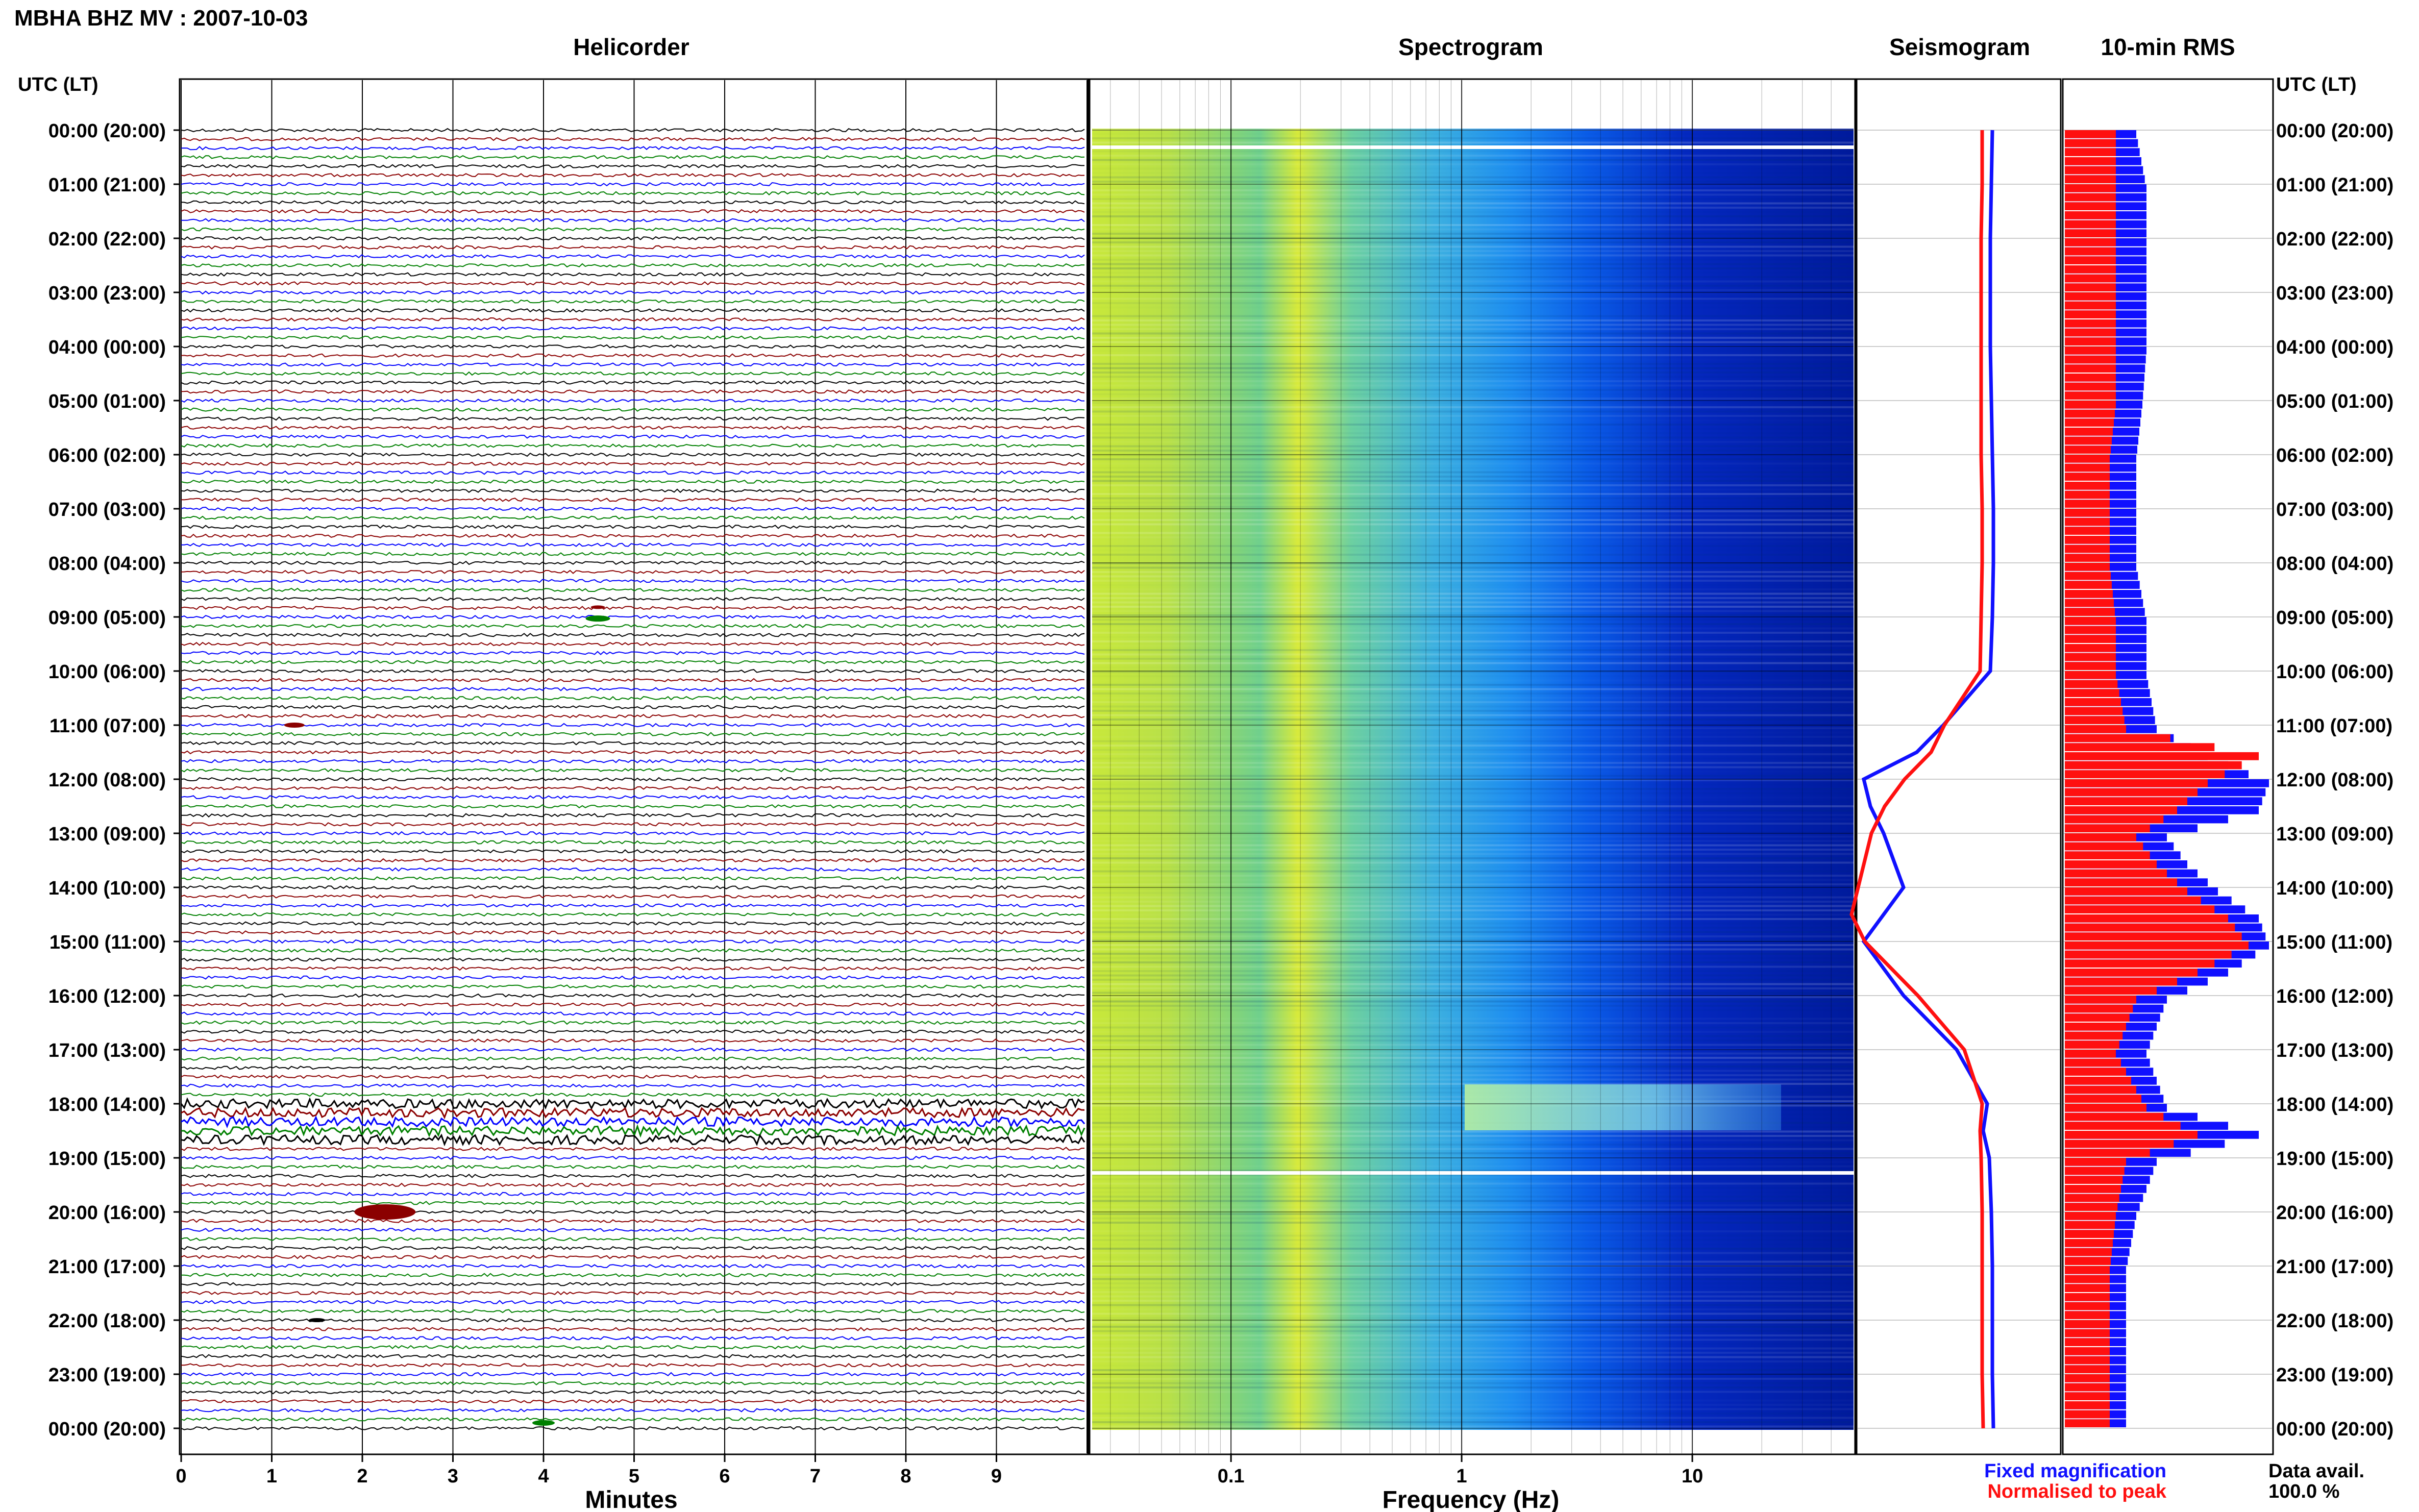  What do you see at coordinates (543, 1423) in the screenshot?
I see `helicorder-event` at bounding box center [543, 1423].